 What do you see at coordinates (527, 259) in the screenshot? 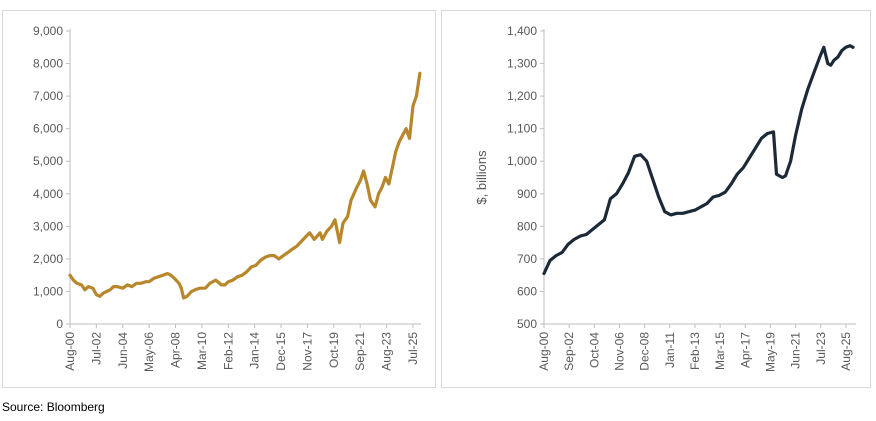
I see `y-tick-label: 700` at bounding box center [527, 259].